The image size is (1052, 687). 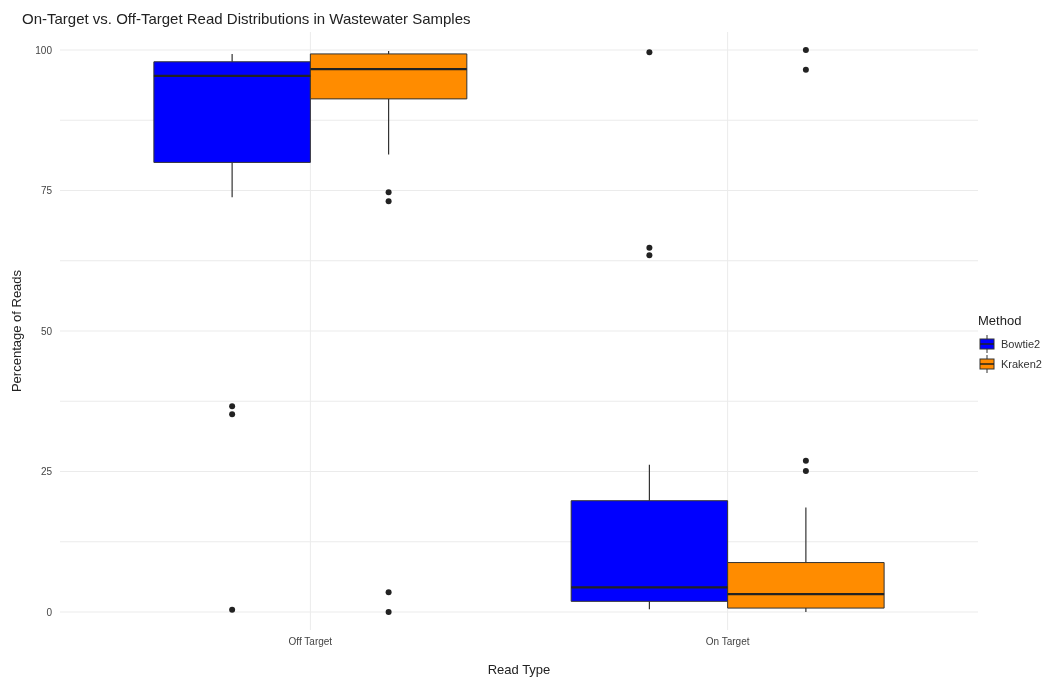 I want to click on x-axis-title: Read Type, so click(x=519, y=669).